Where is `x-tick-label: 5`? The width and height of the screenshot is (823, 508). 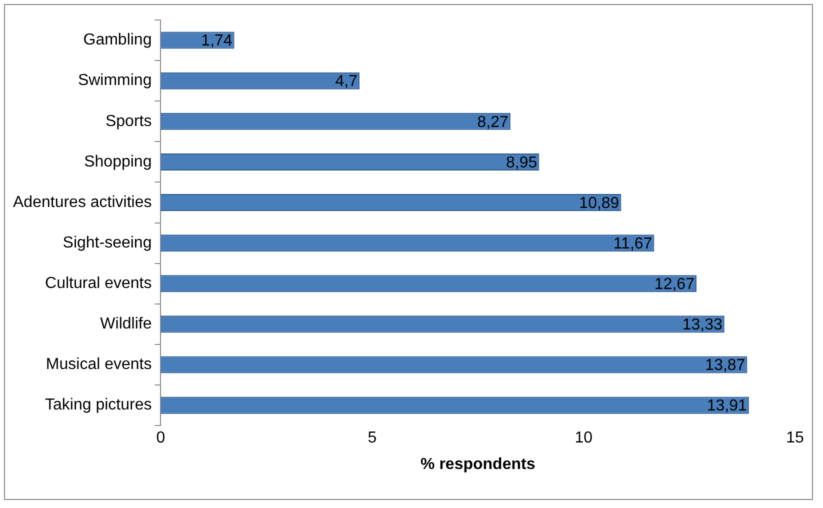 x-tick-label: 5 is located at coordinates (372, 438).